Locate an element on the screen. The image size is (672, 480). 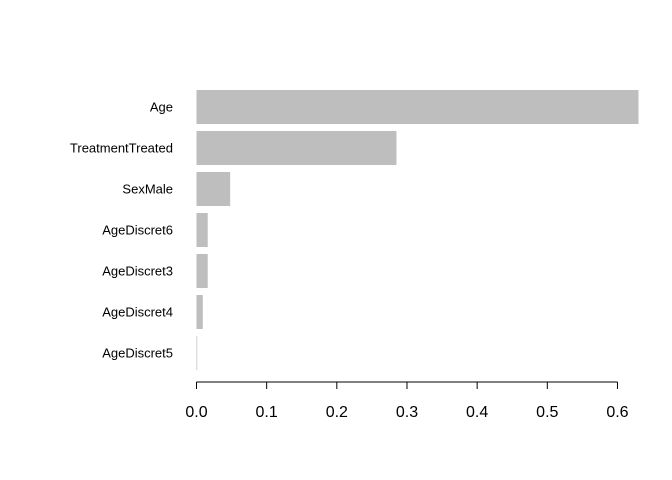
bar-sexmale is located at coordinates (213, 189).